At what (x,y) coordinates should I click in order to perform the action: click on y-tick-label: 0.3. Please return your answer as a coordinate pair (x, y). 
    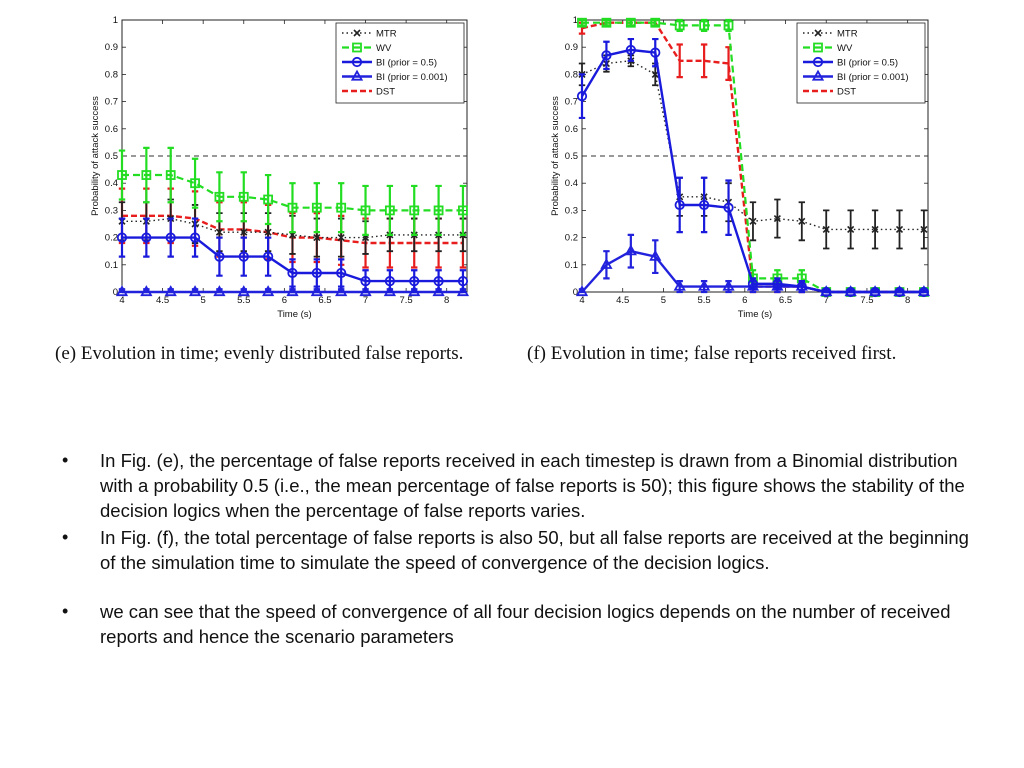
    Looking at the image, I should click on (571, 210).